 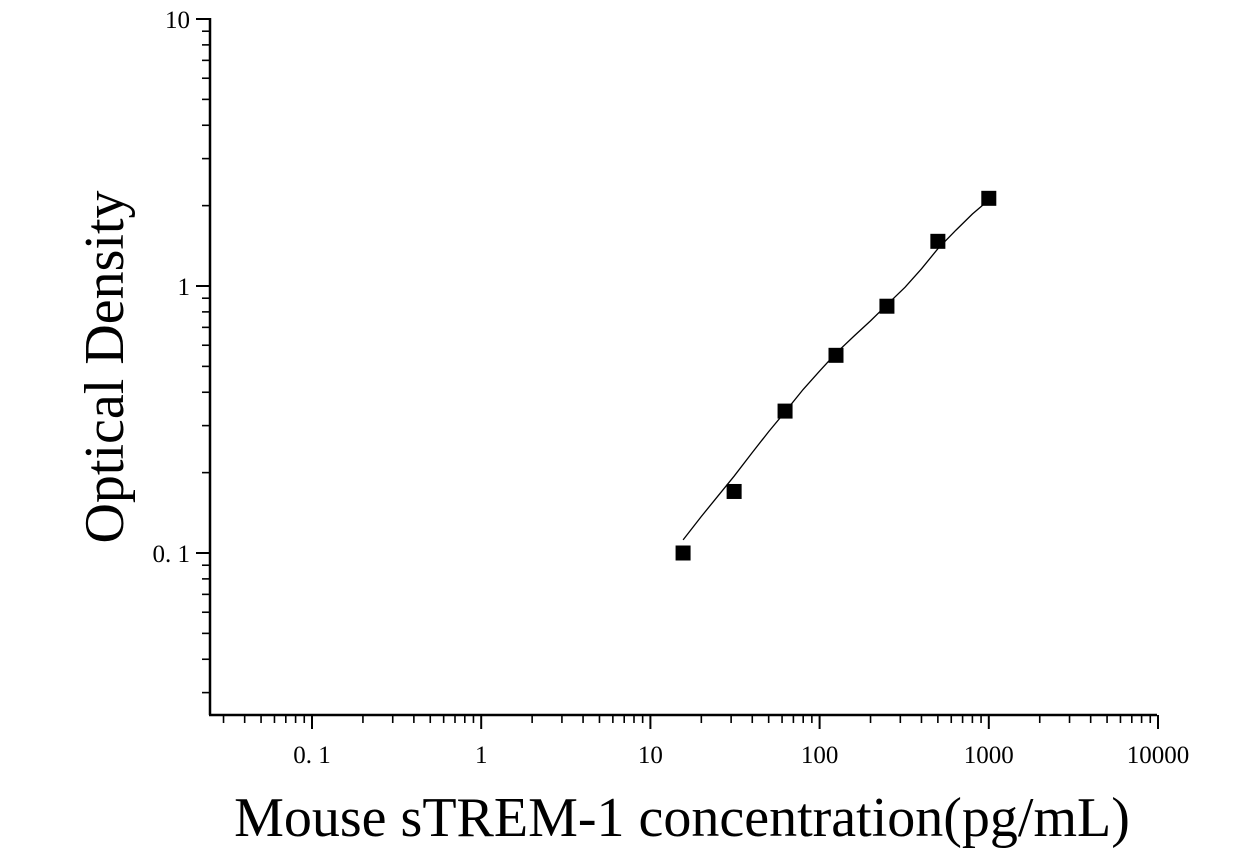 What do you see at coordinates (105, 366) in the screenshot?
I see `y-axis-title: Optical Density` at bounding box center [105, 366].